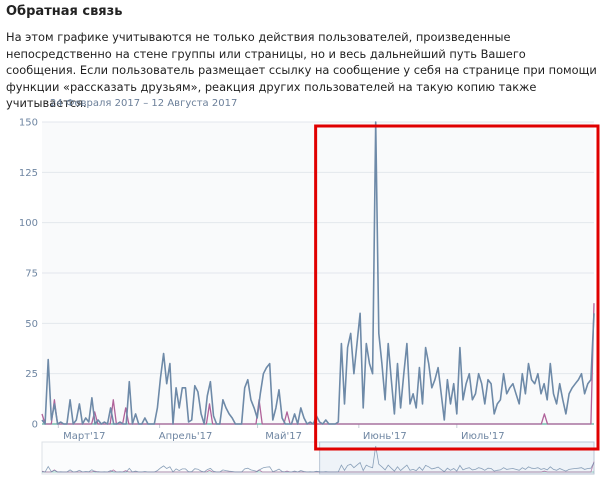 The height and width of the screenshot is (480, 613). I want to click on y-tick-label: 50, so click(31, 324).